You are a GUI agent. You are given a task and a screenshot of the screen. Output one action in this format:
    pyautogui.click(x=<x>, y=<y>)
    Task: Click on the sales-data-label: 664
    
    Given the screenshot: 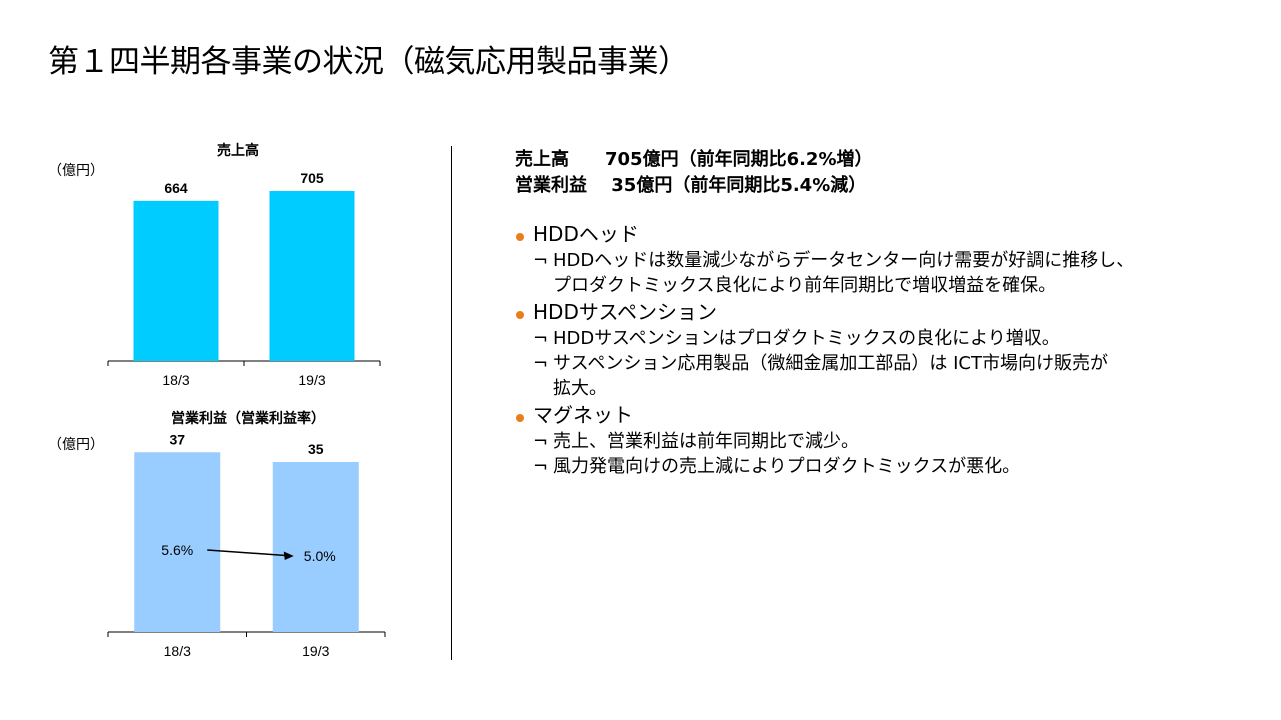 What is the action you would take?
    pyautogui.click(x=176, y=188)
    